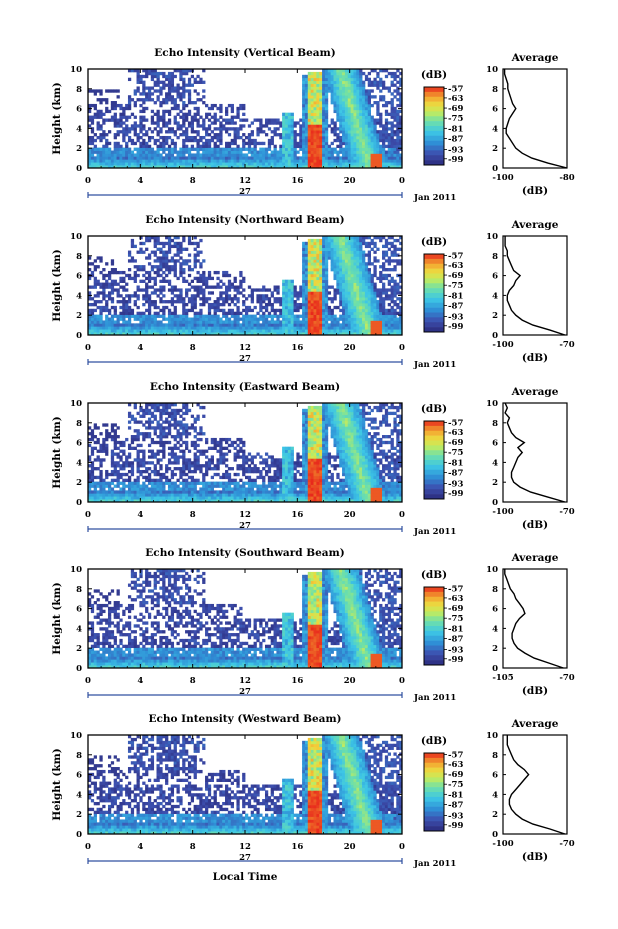 The height and width of the screenshot is (929, 618). What do you see at coordinates (245, 348) in the screenshot?
I see `x-tick-label: 12` at bounding box center [245, 348].